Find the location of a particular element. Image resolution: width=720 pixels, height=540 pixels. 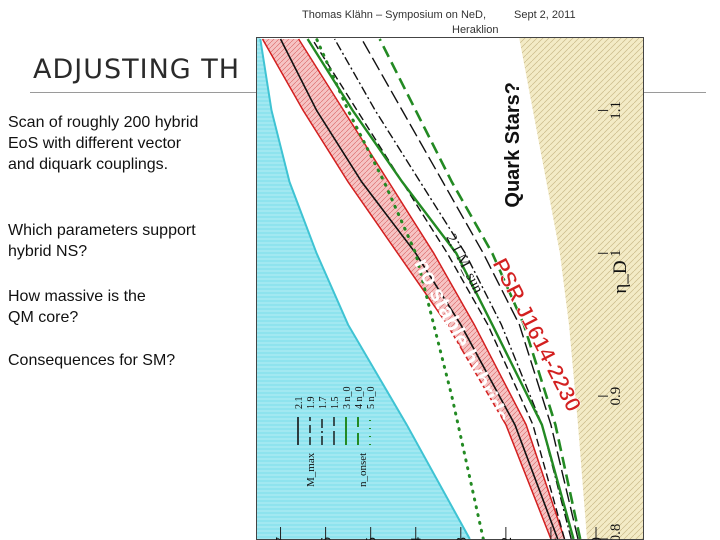

bullet-parameters: Which parameters support hybrid NS? is located at coordinates (102, 241).